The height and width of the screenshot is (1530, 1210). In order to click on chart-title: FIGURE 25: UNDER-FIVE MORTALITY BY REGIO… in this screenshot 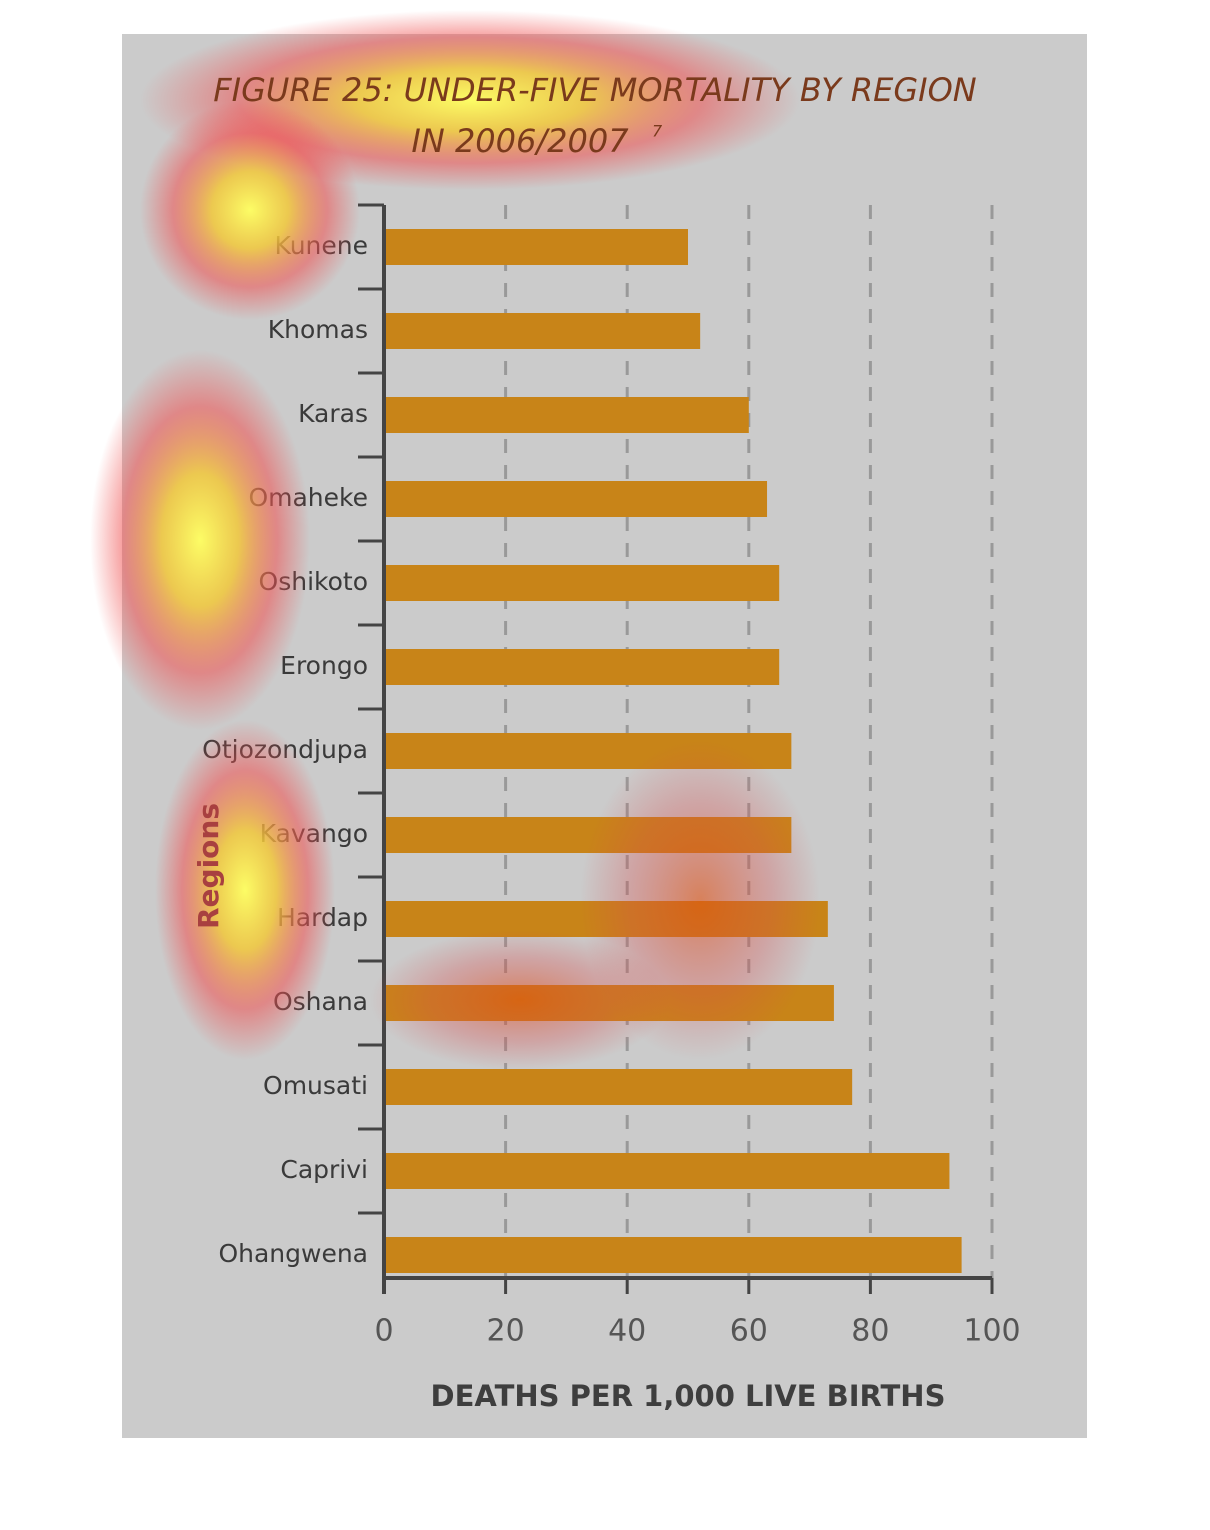, I will do `click(595, 90)`.